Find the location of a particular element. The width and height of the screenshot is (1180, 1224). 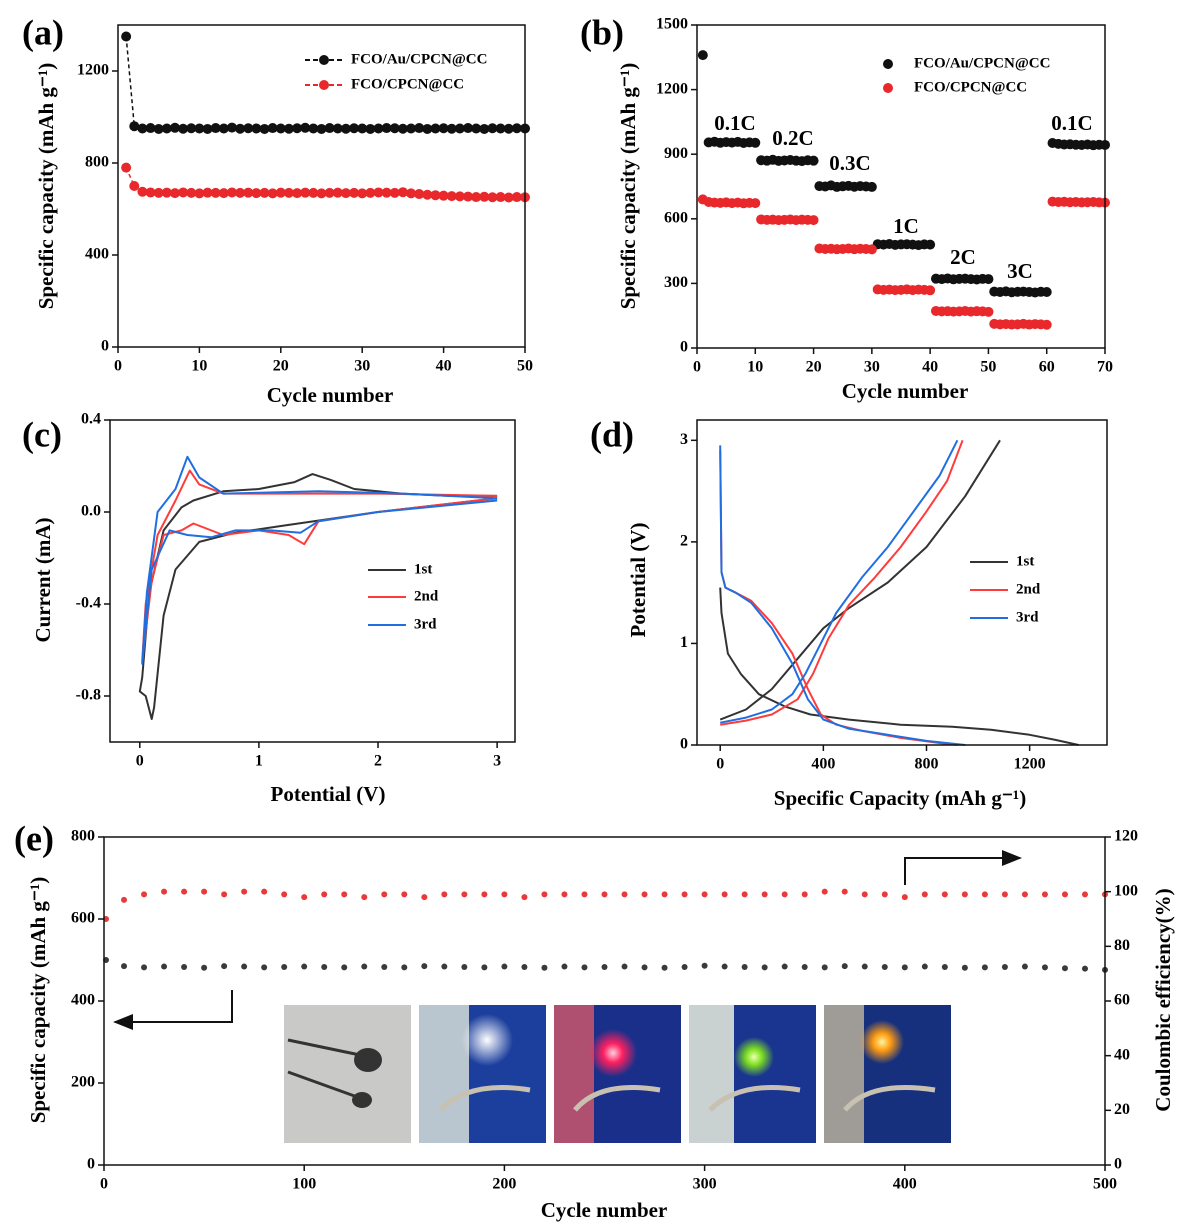

annotation: 0.3C is located at coordinates (849, 163).